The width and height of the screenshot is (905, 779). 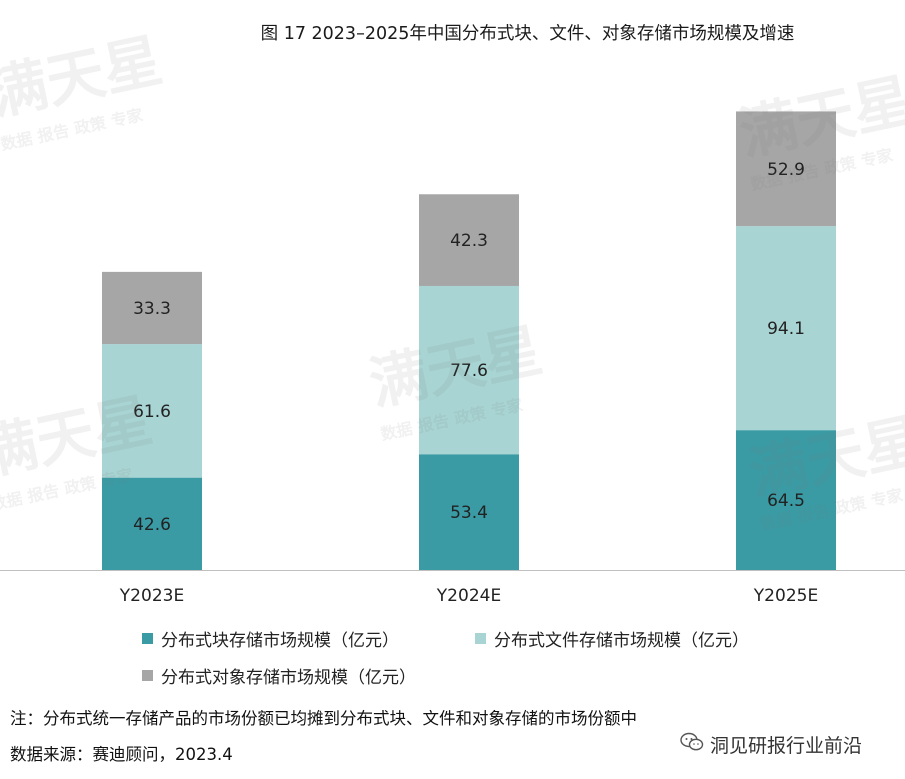 What do you see at coordinates (323, 718) in the screenshot?
I see `footnote: 注：分布式统一存储产品的市场份额已均摊到分布式块、文件和对象存储的市场份额中` at bounding box center [323, 718].